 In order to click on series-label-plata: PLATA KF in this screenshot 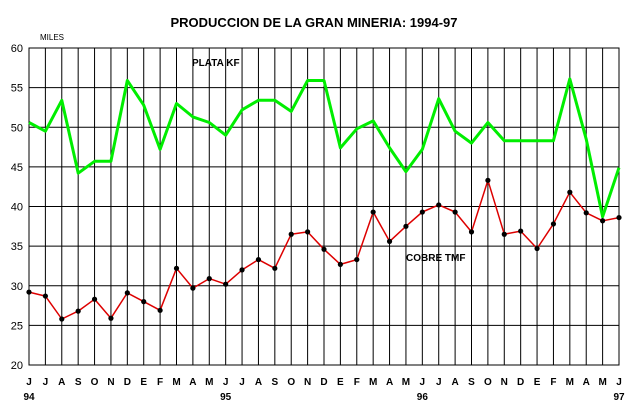, I will do `click(216, 63)`.